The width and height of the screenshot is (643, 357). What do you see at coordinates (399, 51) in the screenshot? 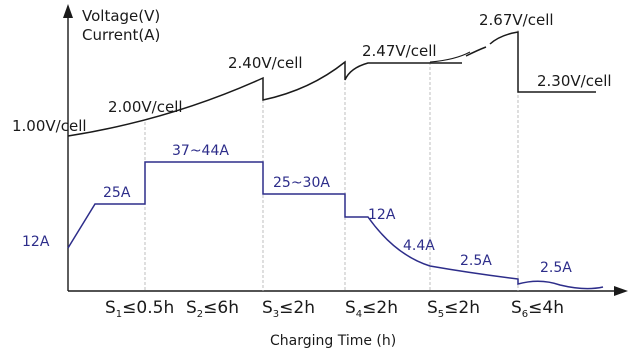
I see `voltage-label-s4: 2.47V/cell` at bounding box center [399, 51].